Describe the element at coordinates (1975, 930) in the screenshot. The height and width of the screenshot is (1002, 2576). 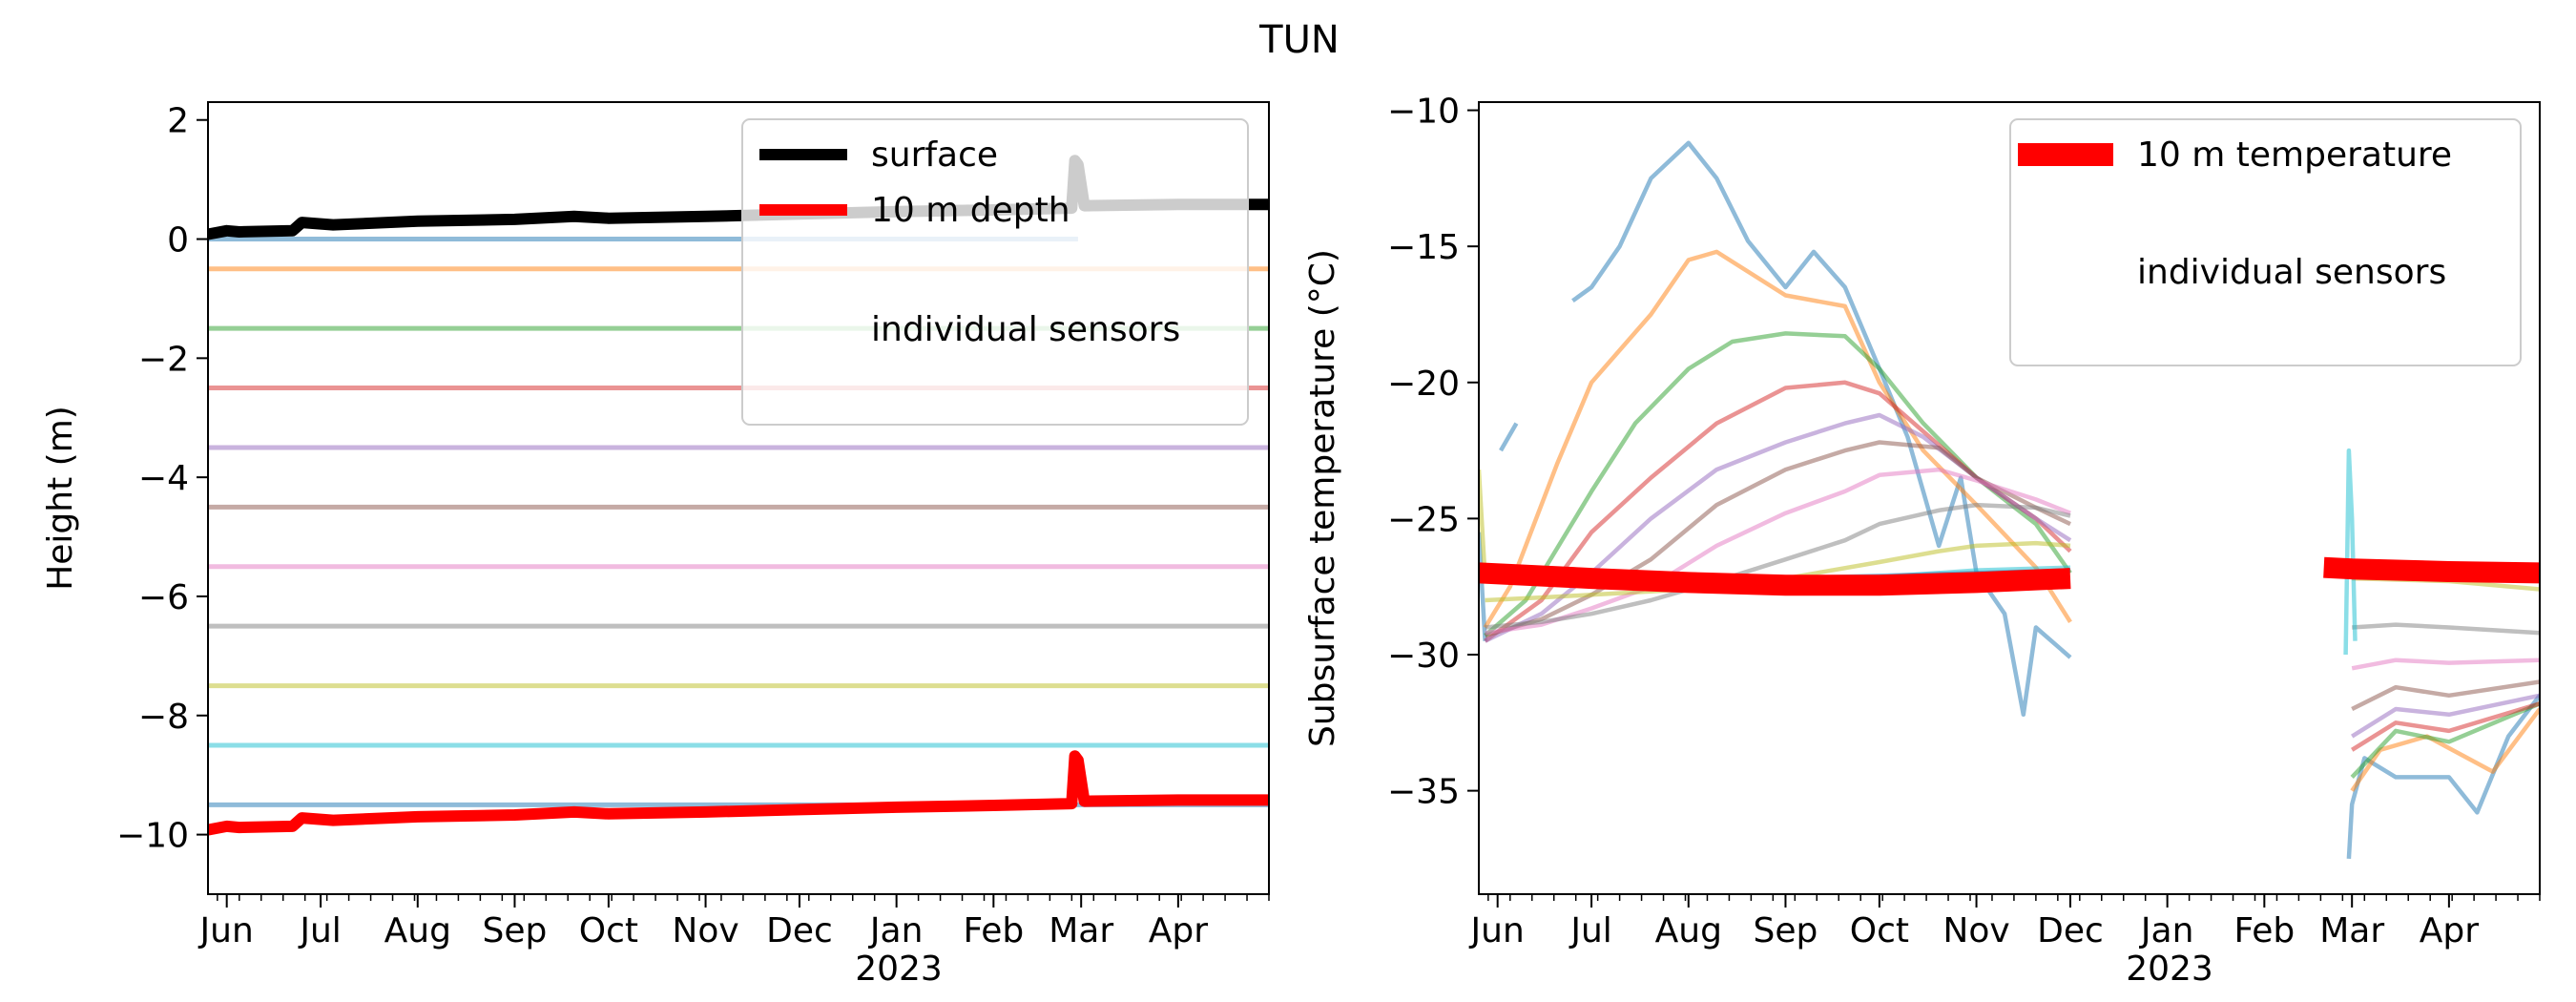
I see `temperature-x-tick-label: Nov` at that location.